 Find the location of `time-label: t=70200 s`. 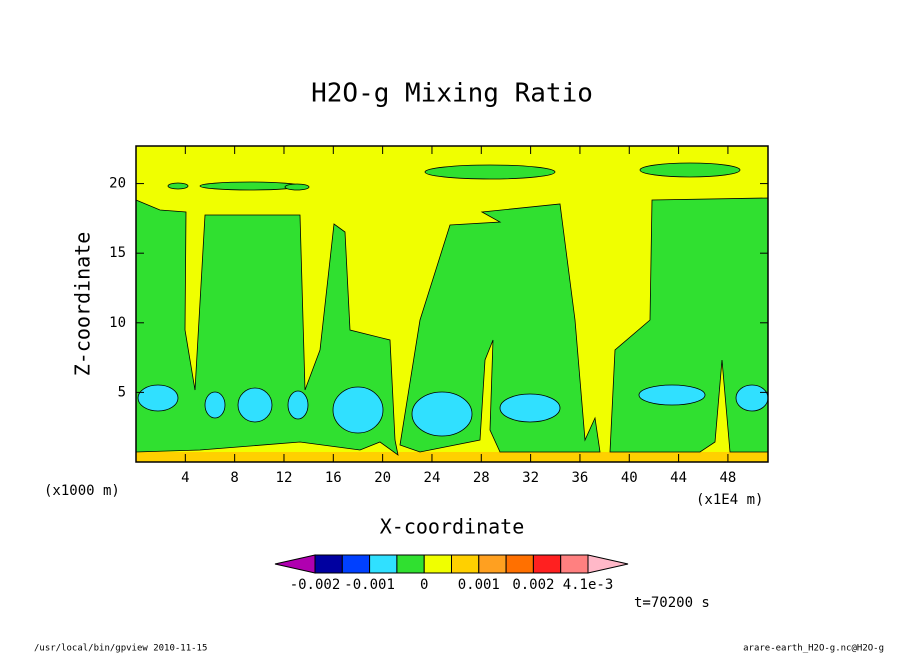

time-label: t=70200 s is located at coordinates (672, 603).